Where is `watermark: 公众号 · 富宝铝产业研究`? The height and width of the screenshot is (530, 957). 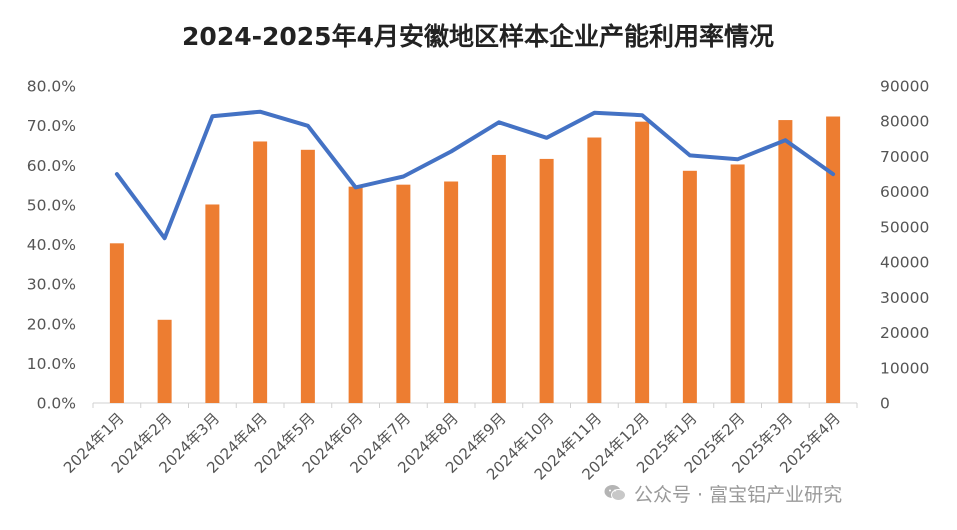
watermark: 公众号 · 富宝铝产业研究 is located at coordinates (723, 493).